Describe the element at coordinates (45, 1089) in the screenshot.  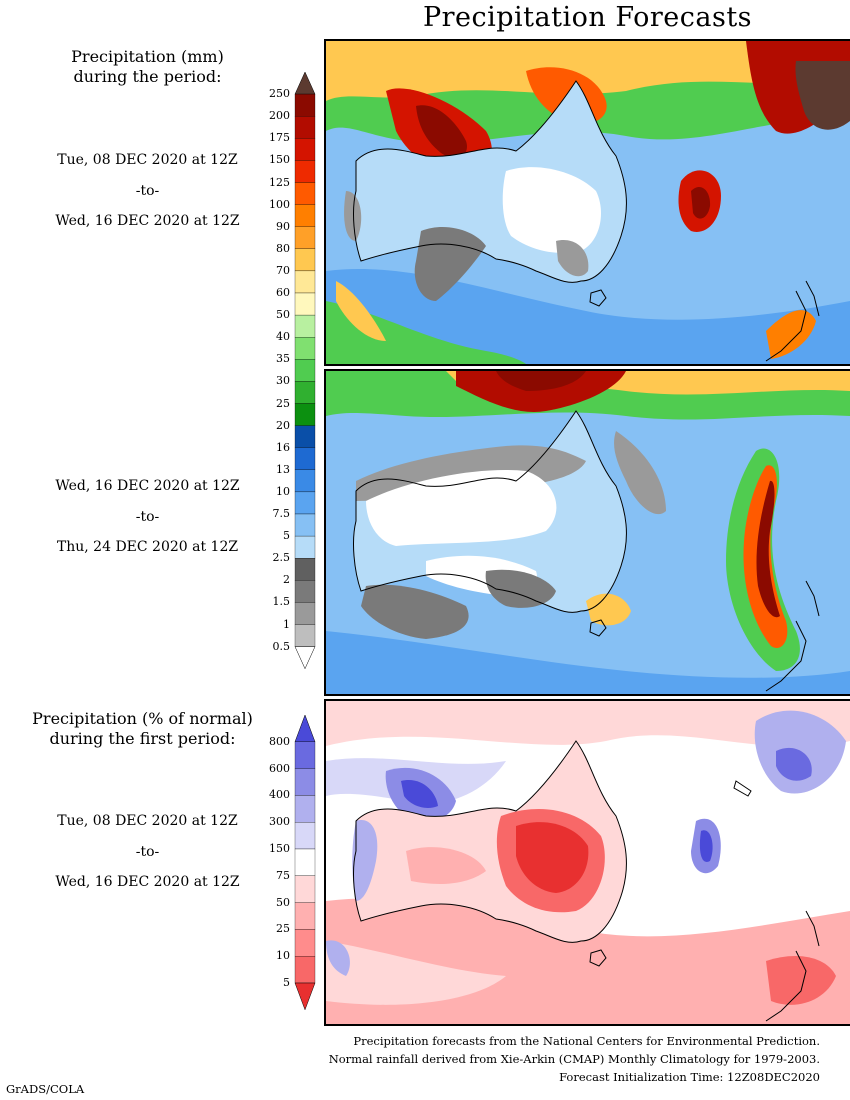
I see `credit: GrADS/COLA` at that location.